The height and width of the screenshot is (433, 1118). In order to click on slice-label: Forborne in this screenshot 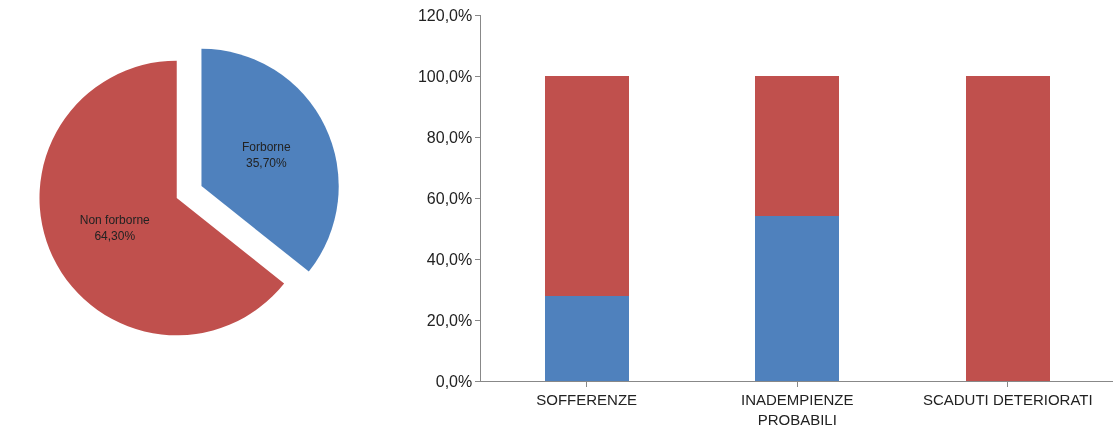, I will do `click(267, 146)`.